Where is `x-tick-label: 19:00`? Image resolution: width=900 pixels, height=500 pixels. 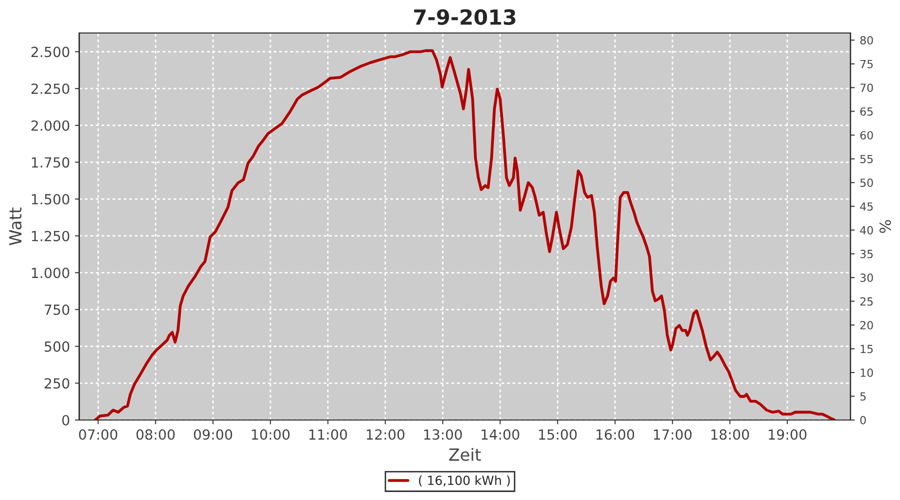 x-tick-label: 19:00 is located at coordinates (787, 434).